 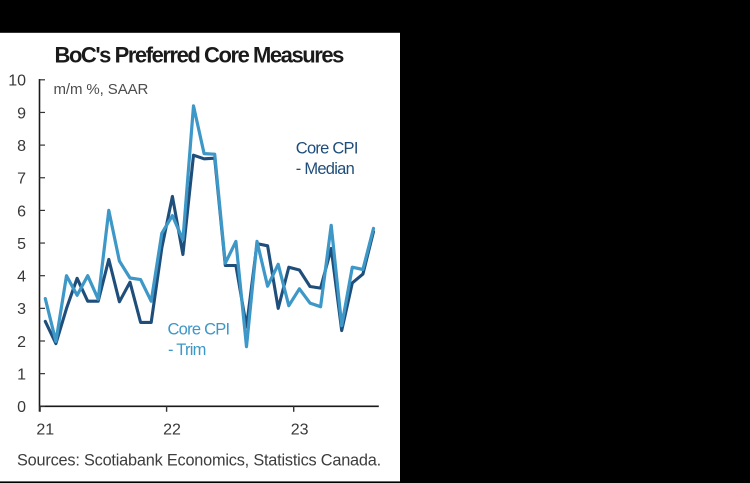 I want to click on svg-text: 2, so click(x=21, y=342).